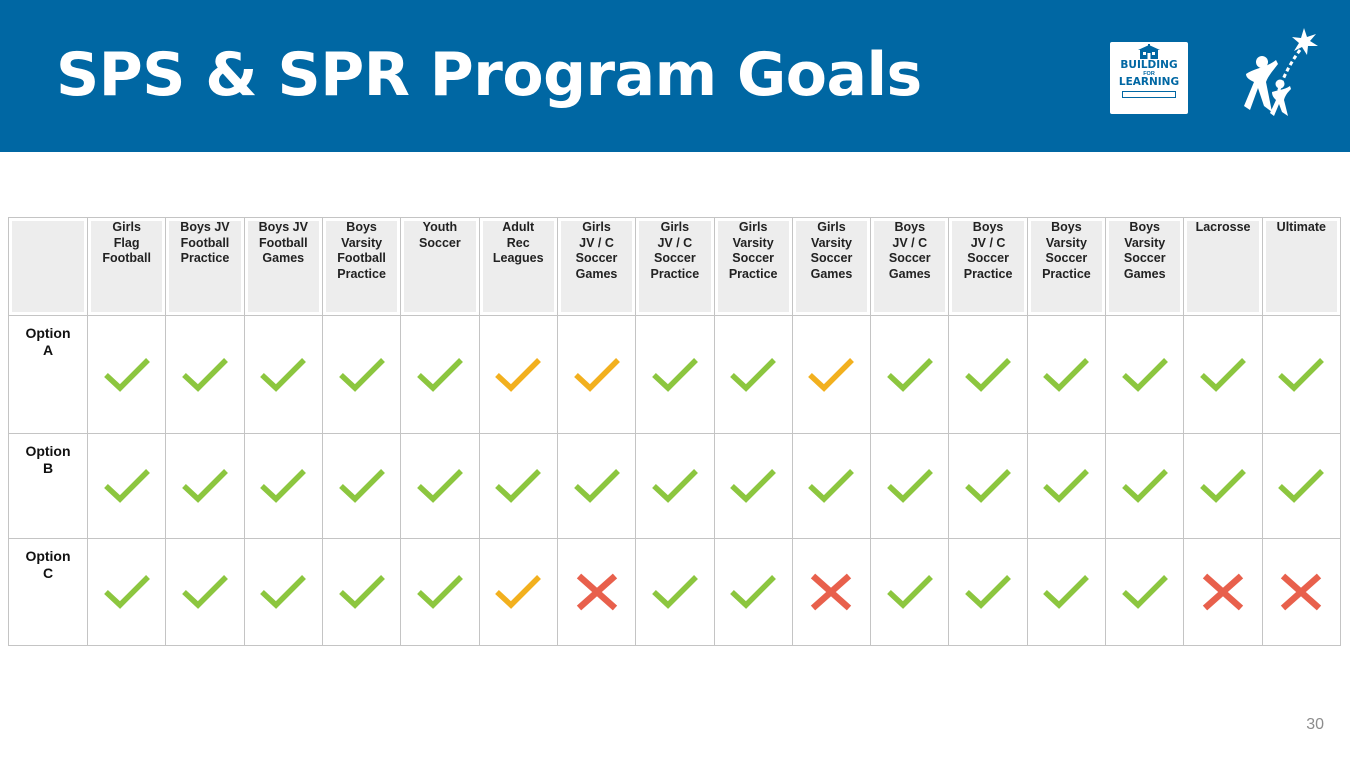 This screenshot has width=1350, height=760. What do you see at coordinates (126, 242) in the screenshot?
I see `column-header-line: Flag` at bounding box center [126, 242].